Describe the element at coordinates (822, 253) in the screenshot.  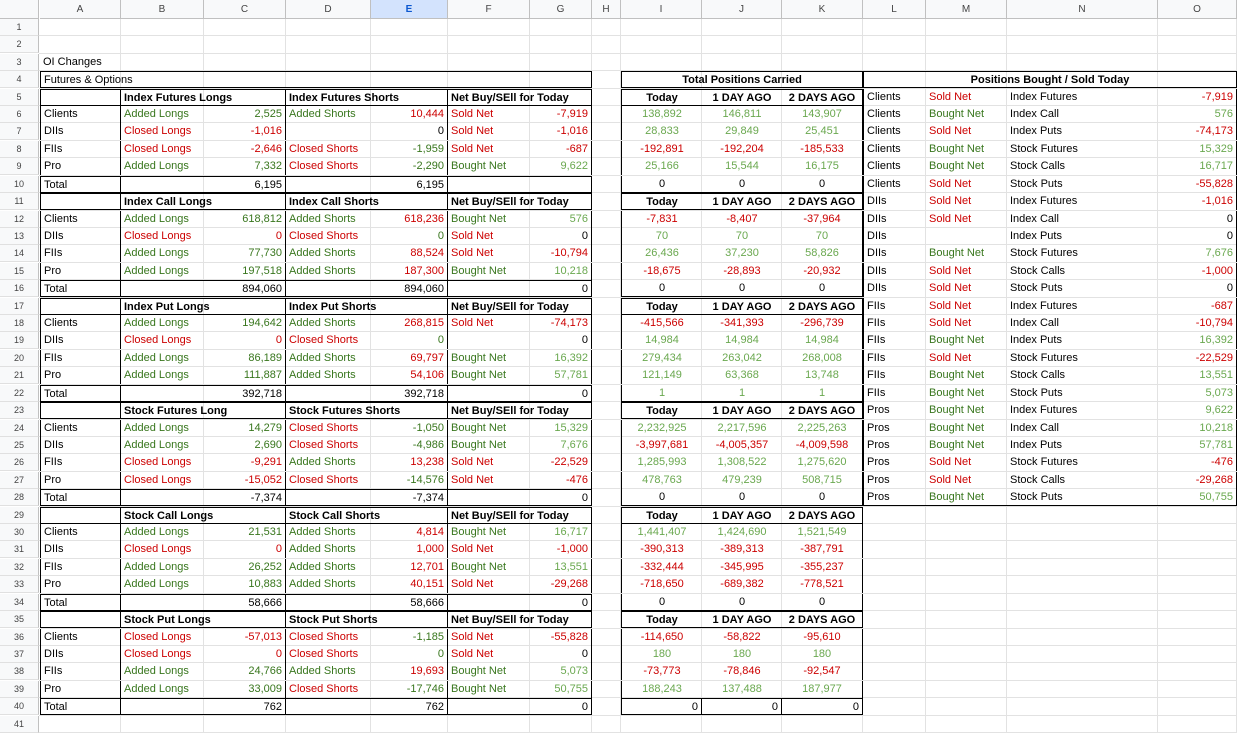
I see `position-value: 58,826` at that location.